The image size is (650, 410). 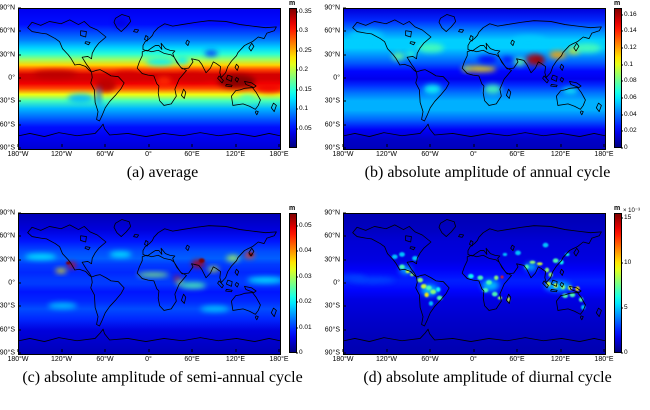 What do you see at coordinates (304, 69) in the screenshot?
I see `colorbar-tick-label: 0.2` at bounding box center [304, 69].